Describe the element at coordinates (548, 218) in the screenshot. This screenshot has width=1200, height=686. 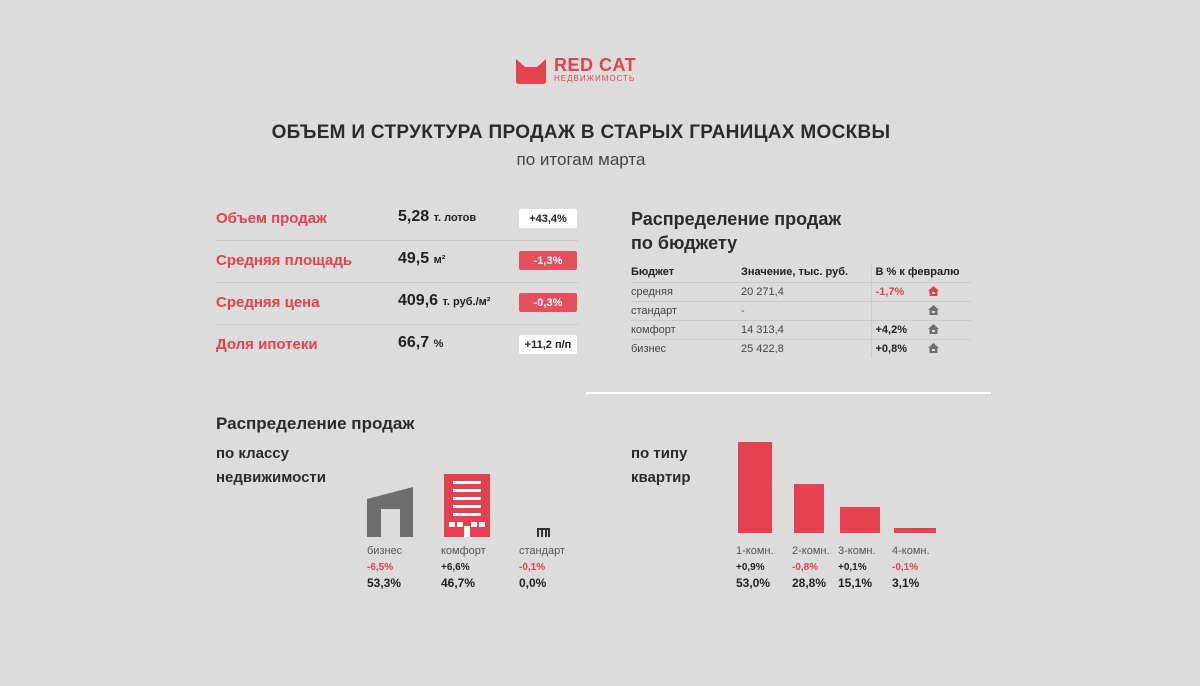
I see `kpi-change-badge: +43,4%` at that location.